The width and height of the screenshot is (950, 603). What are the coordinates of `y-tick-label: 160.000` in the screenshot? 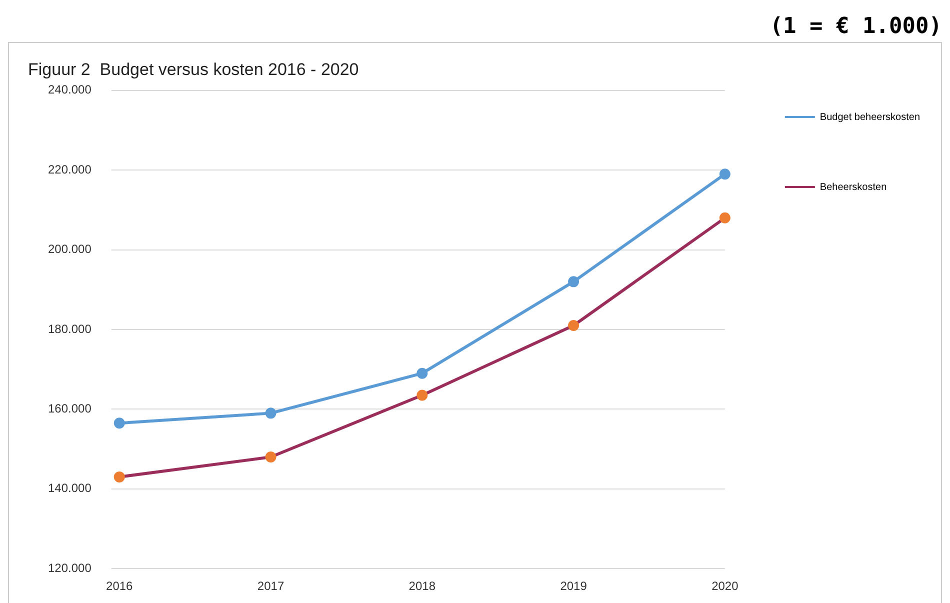 It's located at (70, 409).